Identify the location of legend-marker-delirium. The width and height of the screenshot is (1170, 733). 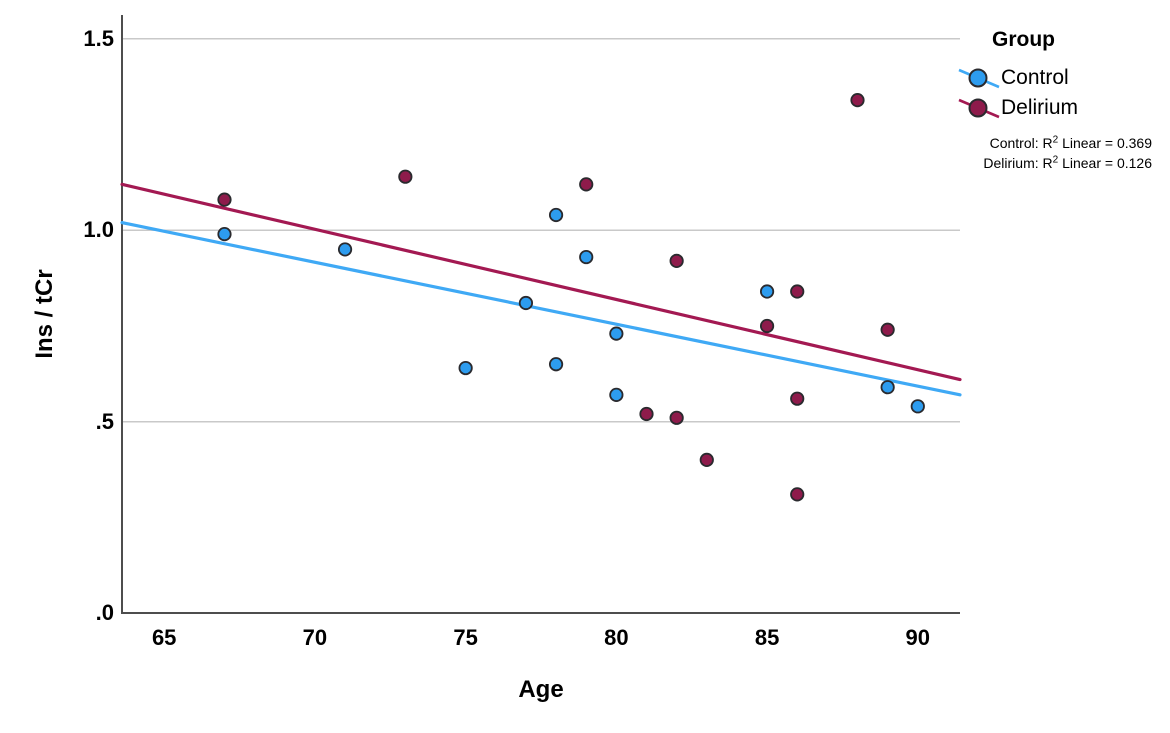
(979, 108).